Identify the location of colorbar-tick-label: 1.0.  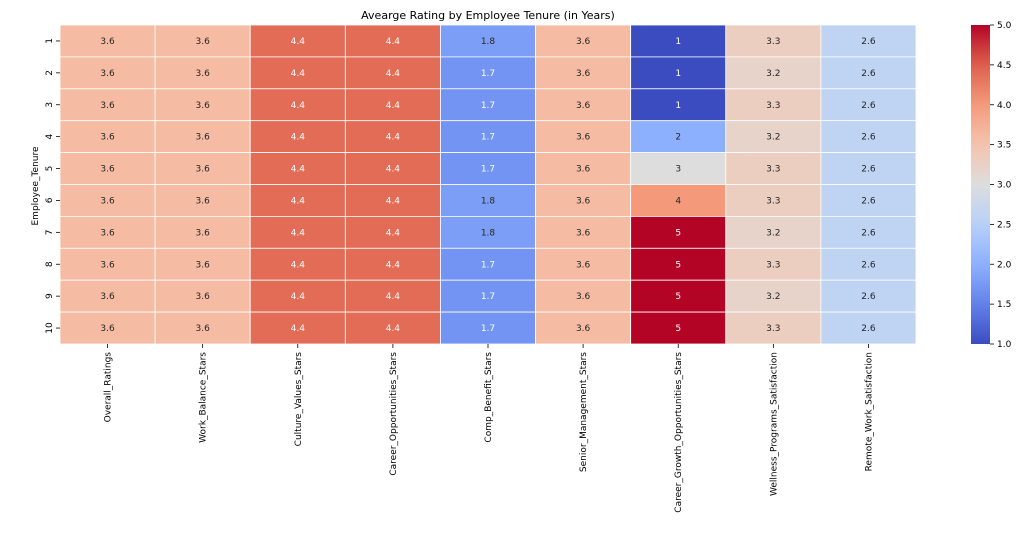
(1004, 345).